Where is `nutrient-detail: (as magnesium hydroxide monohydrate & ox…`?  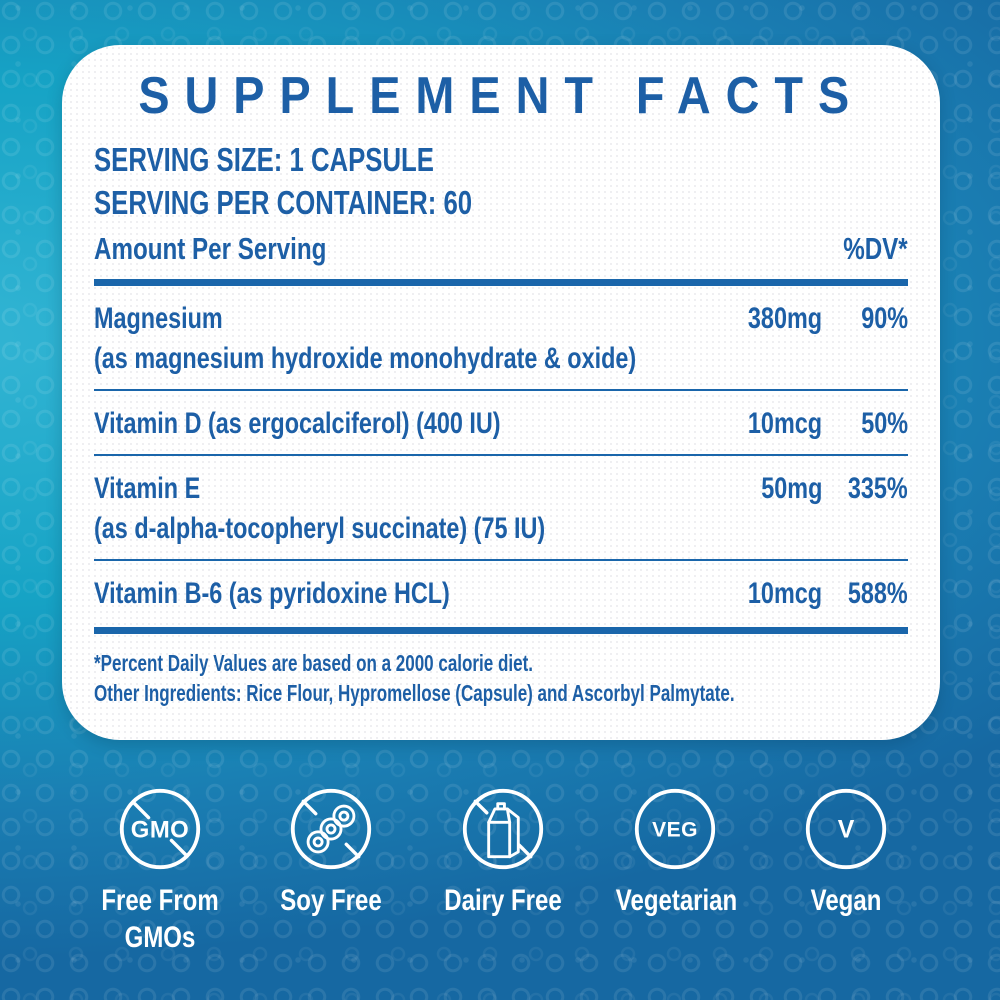 nutrient-detail: (as magnesium hydroxide monohydrate & ox… is located at coordinates (365, 358).